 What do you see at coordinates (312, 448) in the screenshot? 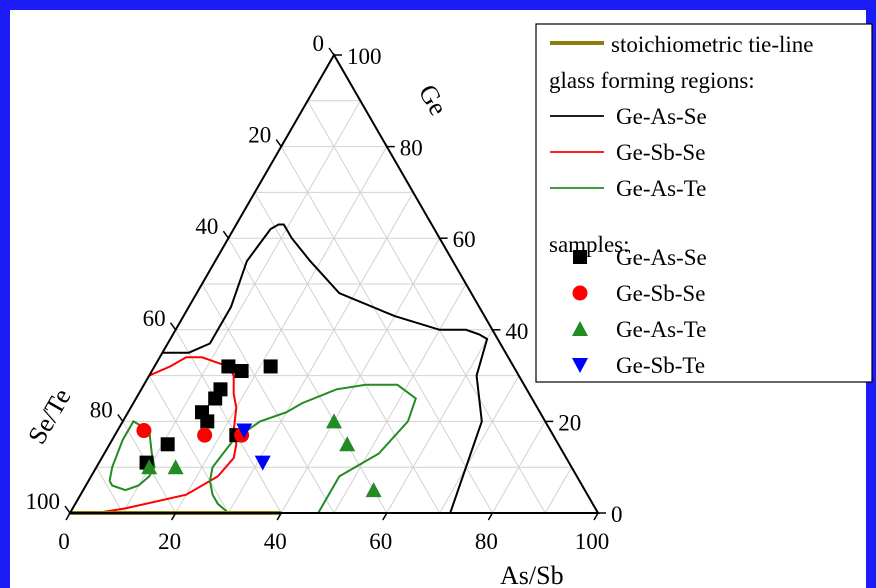
I see `region-ge-as-te-boundary` at bounding box center [312, 448].